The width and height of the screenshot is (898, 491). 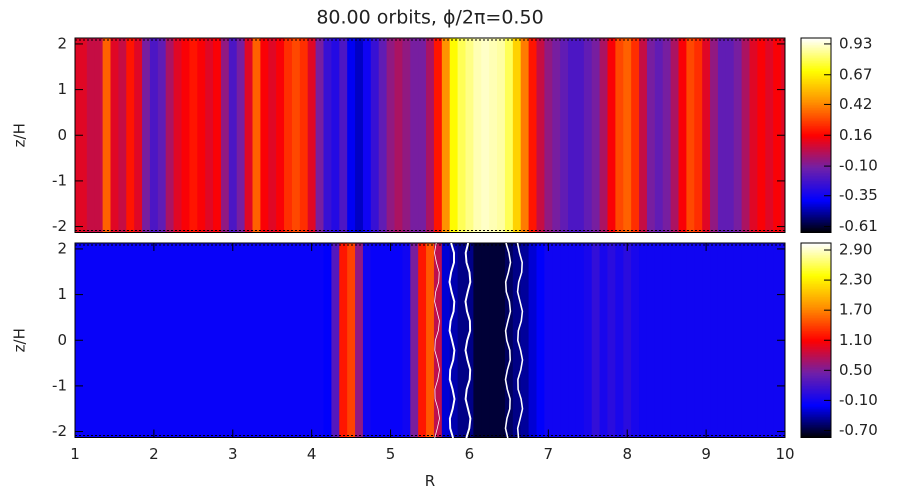 What do you see at coordinates (855, 280) in the screenshot?
I see `colorbar-tick-label: 2.30` at bounding box center [855, 280].